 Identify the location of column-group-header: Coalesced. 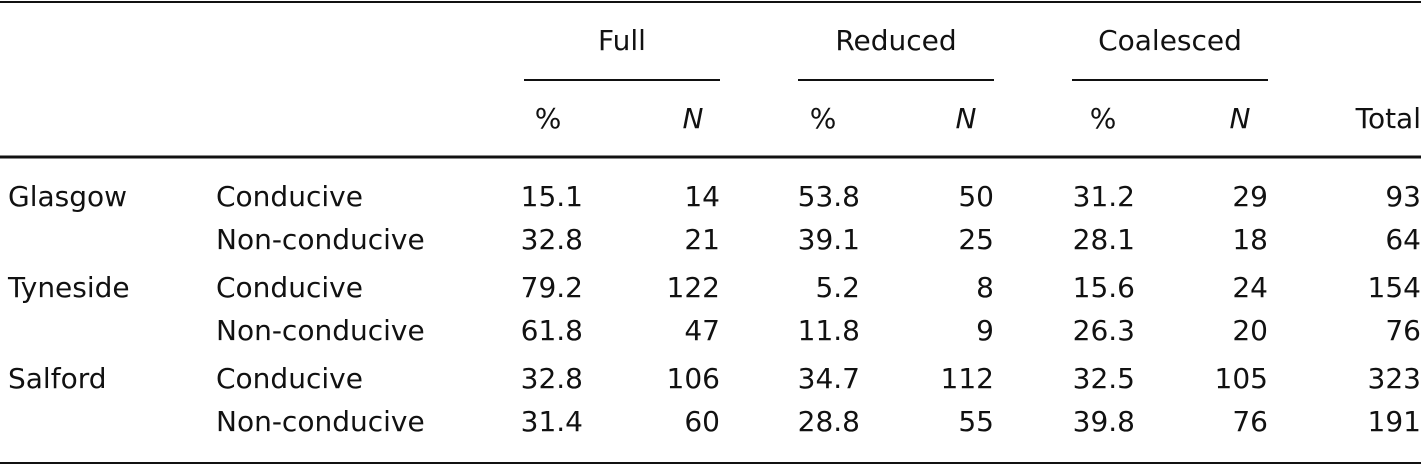
(1170, 40).